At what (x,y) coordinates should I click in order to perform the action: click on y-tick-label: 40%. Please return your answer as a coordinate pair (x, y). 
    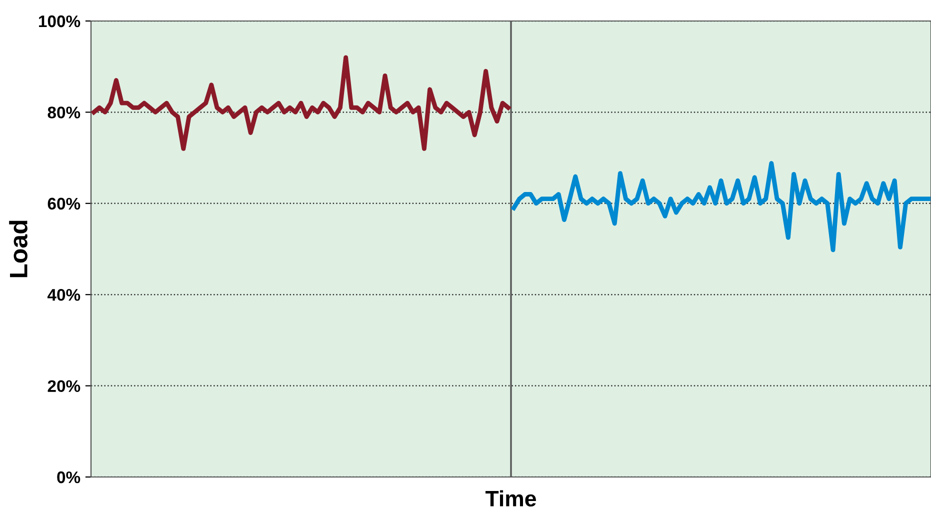
    Looking at the image, I should click on (63, 295).